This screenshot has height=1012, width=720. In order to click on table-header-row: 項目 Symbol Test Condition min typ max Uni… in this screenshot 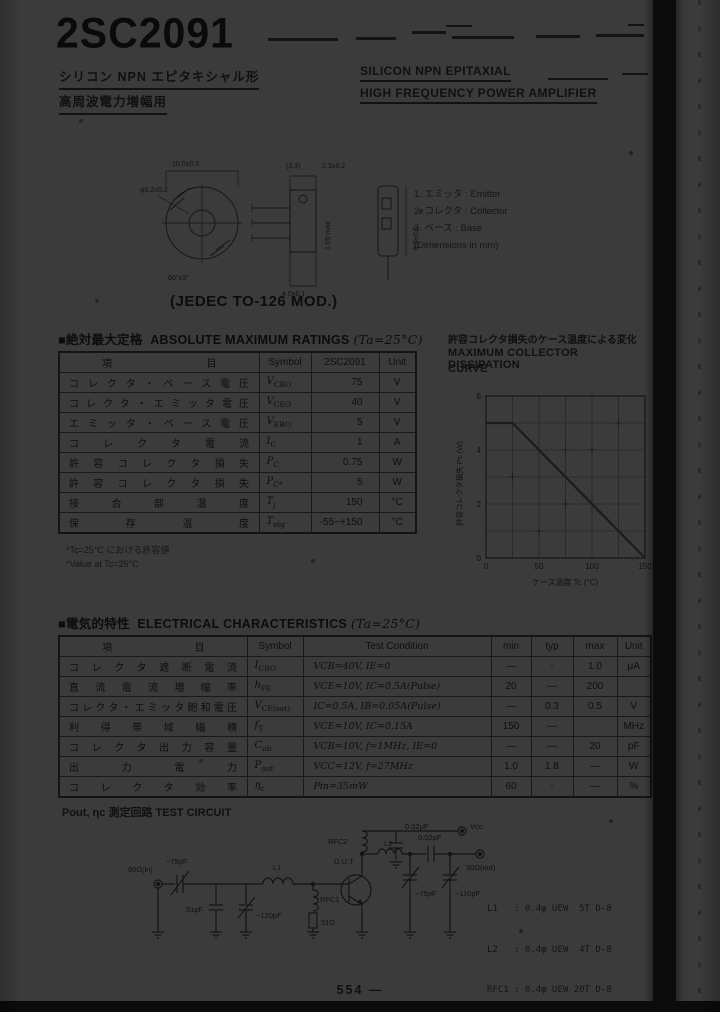, I will do `click(355, 646)`.